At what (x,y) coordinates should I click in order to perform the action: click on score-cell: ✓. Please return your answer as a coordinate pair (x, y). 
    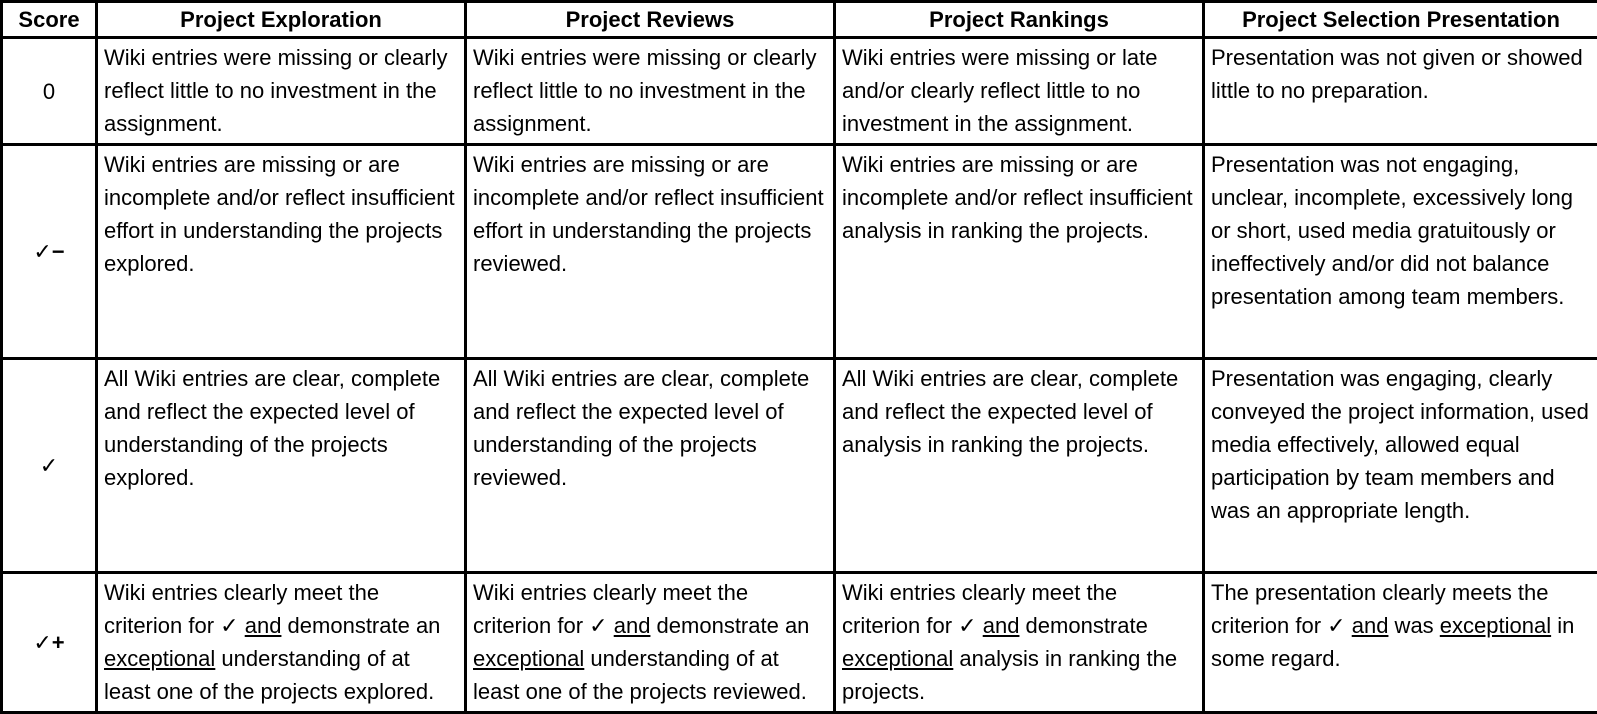
    Looking at the image, I should click on (49, 466).